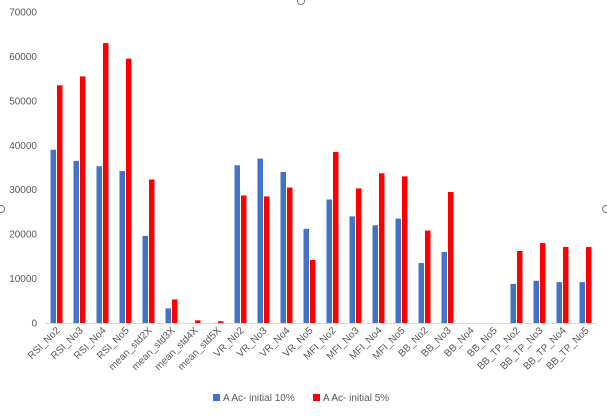 The width and height of the screenshot is (607, 419). What do you see at coordinates (356, 398) in the screenshot?
I see `legend-label: A Ac- initial 5%` at bounding box center [356, 398].